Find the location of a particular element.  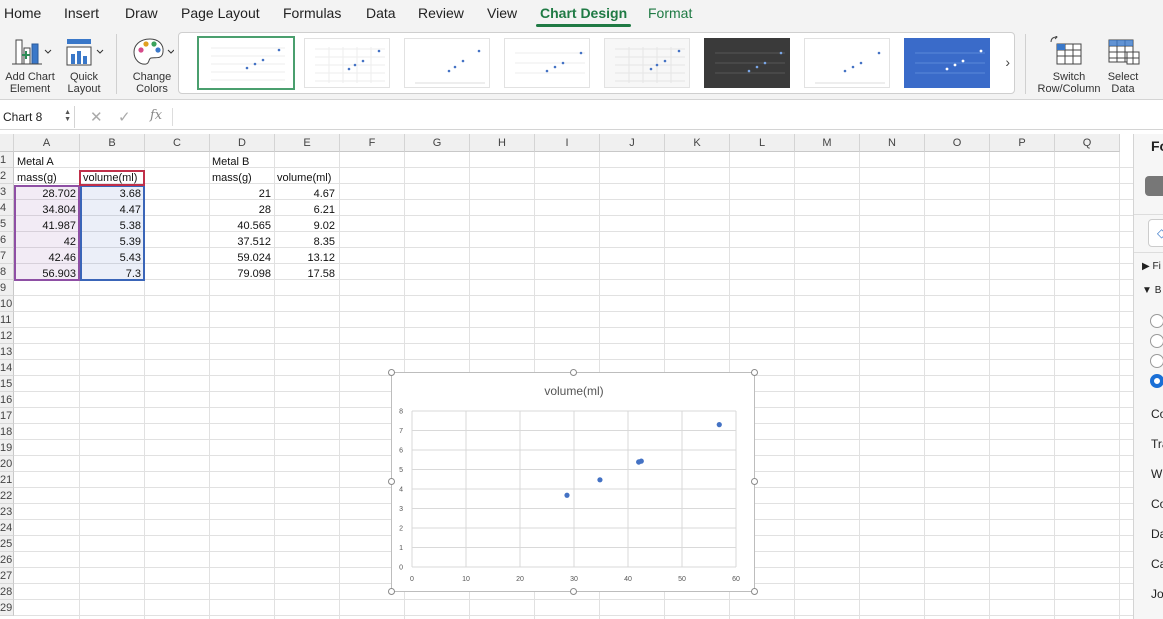

metal-b-title: Metal B is located at coordinates (231, 162).